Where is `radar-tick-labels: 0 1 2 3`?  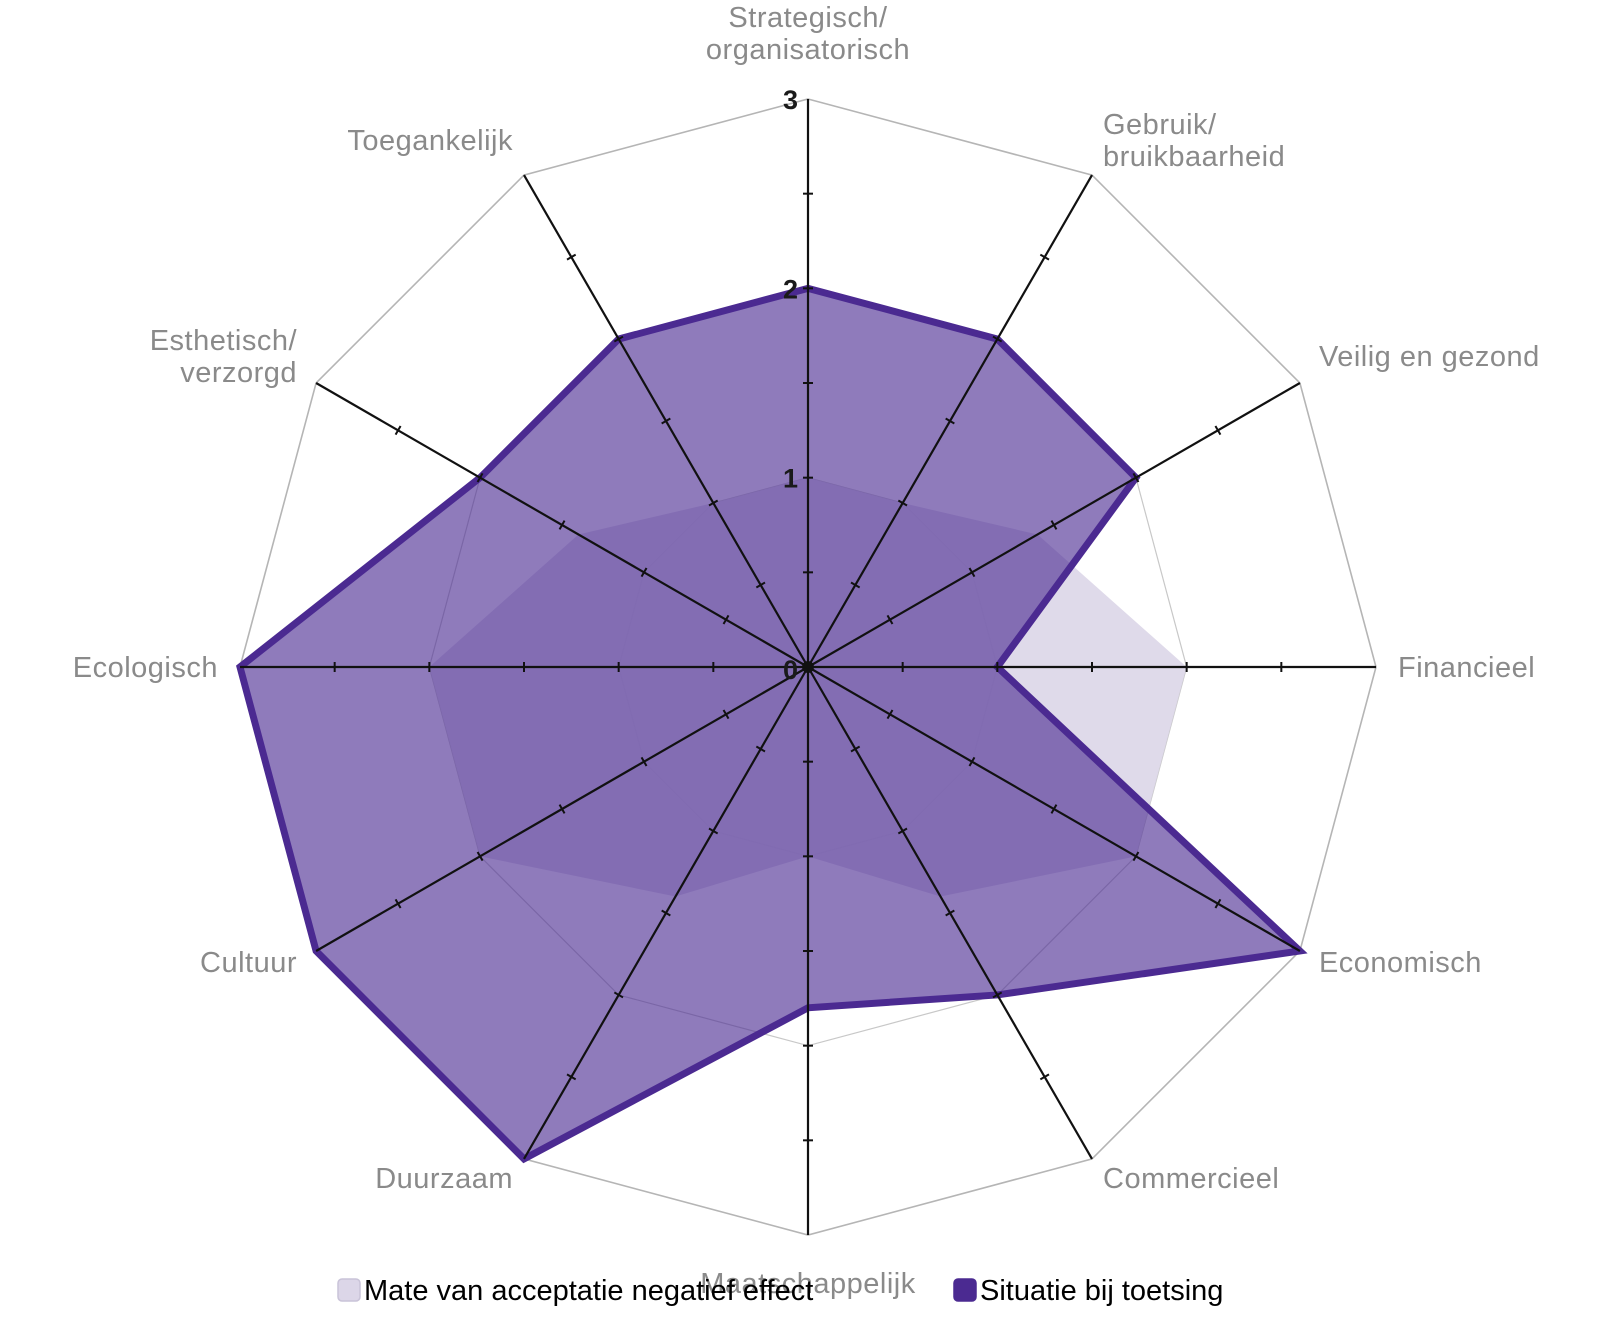
radar-tick-labels: 0 1 2 3 is located at coordinates (790, 385).